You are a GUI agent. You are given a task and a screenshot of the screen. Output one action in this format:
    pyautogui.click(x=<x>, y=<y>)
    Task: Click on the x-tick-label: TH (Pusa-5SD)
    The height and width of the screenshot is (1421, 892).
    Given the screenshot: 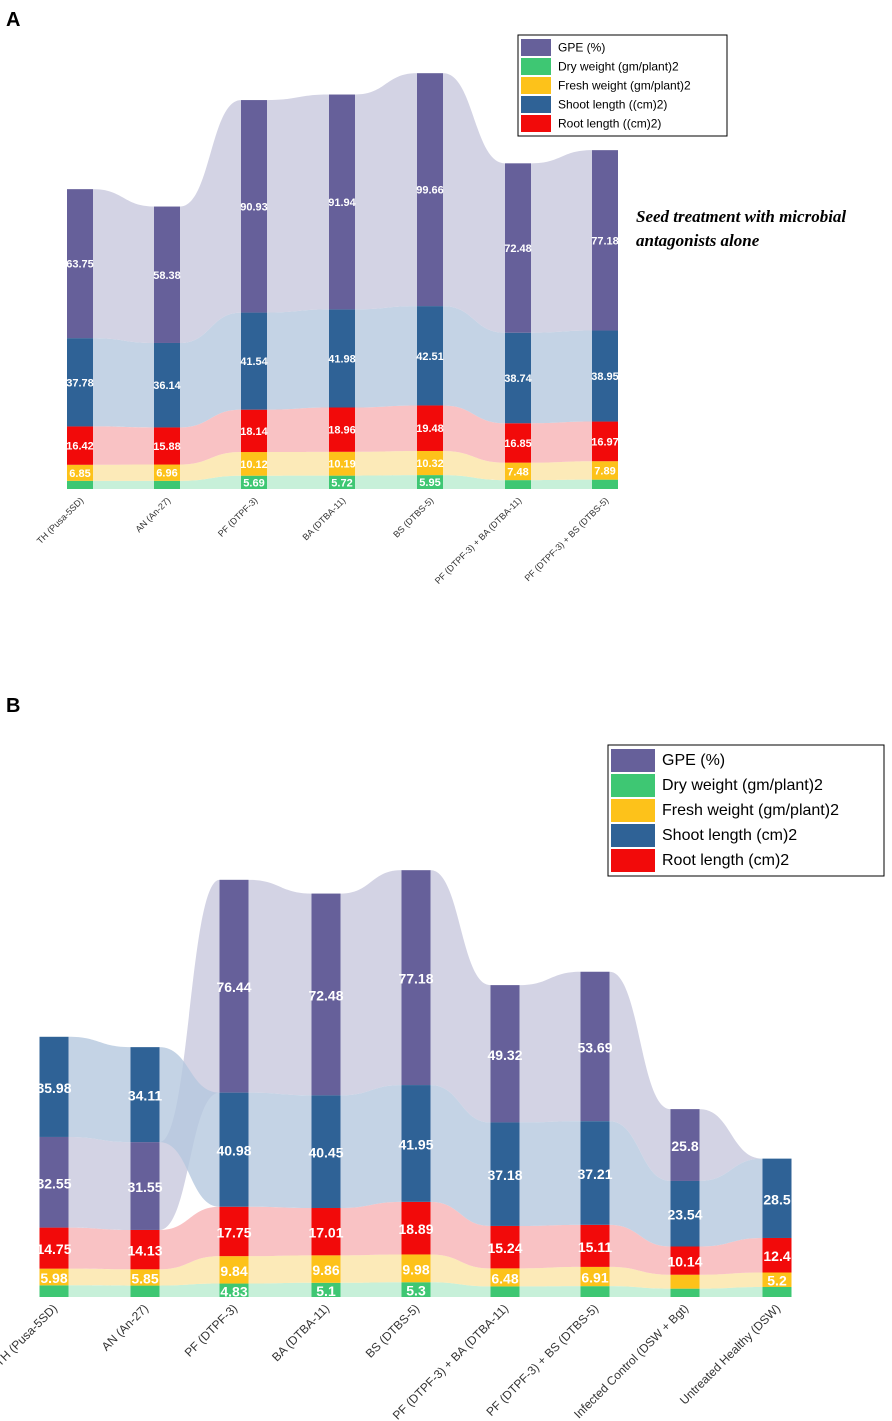 What is the action you would take?
    pyautogui.click(x=60, y=520)
    